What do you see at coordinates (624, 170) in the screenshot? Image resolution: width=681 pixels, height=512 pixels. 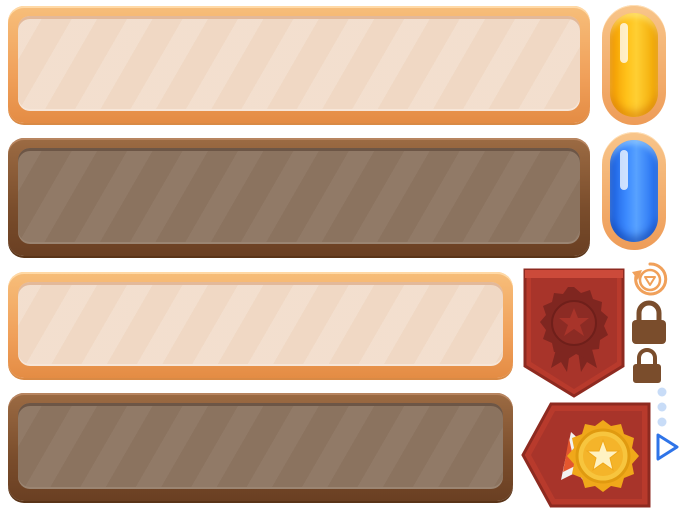 I see `blue-pill-shine` at bounding box center [624, 170].